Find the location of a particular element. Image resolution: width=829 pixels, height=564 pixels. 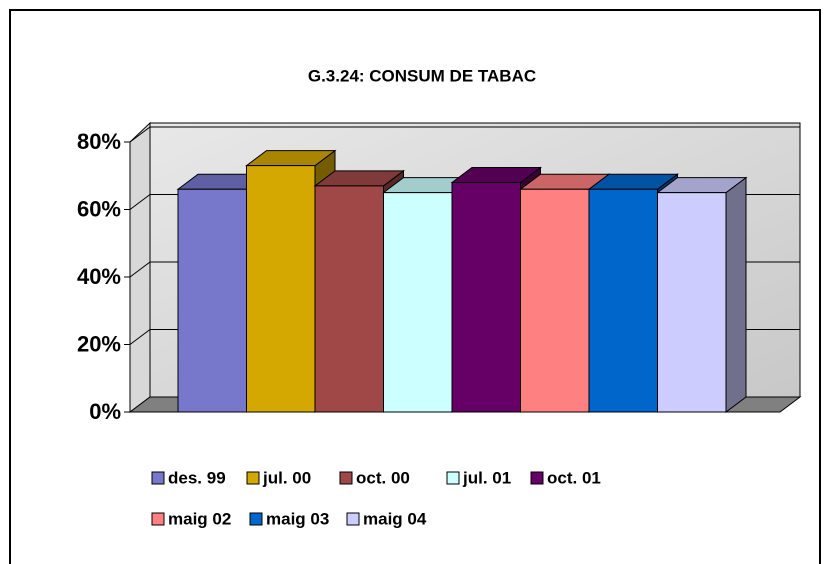

y-tick-label: 80% is located at coordinates (99, 141).